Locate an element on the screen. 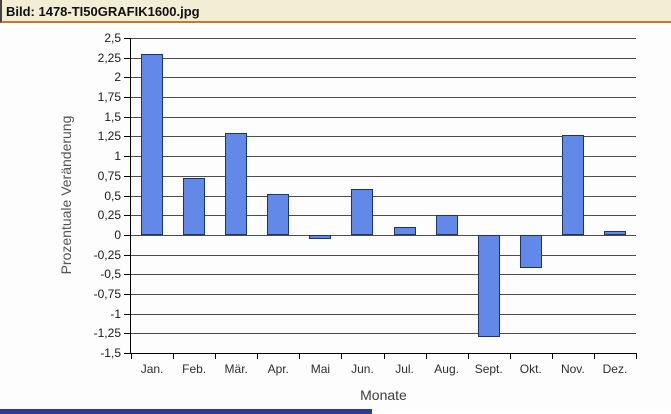  x-category-label: Apr. is located at coordinates (278, 369).